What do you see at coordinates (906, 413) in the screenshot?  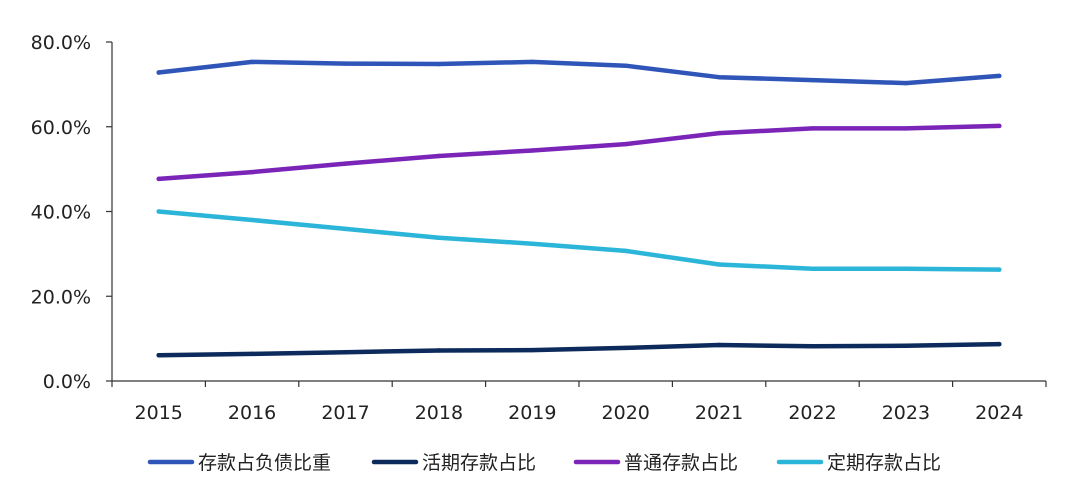 I see `x-tick-label: 2023` at bounding box center [906, 413].